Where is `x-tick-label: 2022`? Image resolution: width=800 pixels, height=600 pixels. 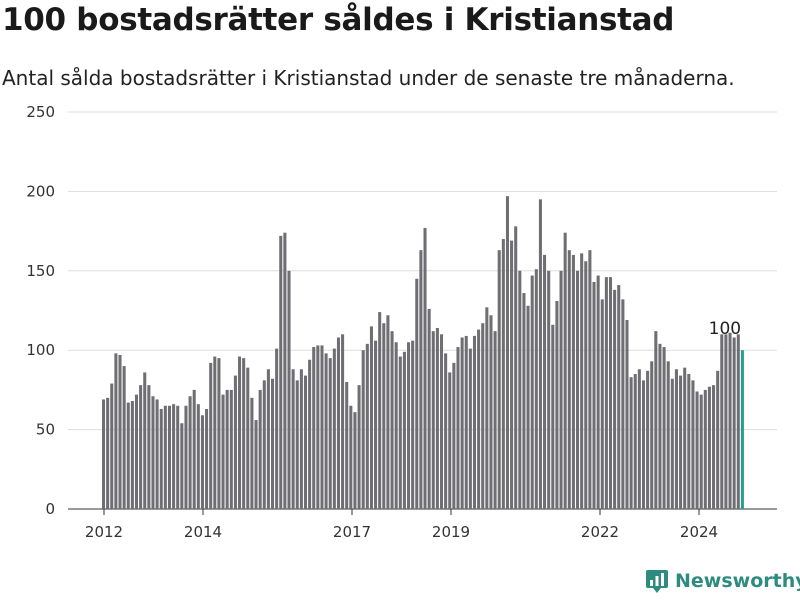
x-tick-label: 2022 is located at coordinates (600, 532).